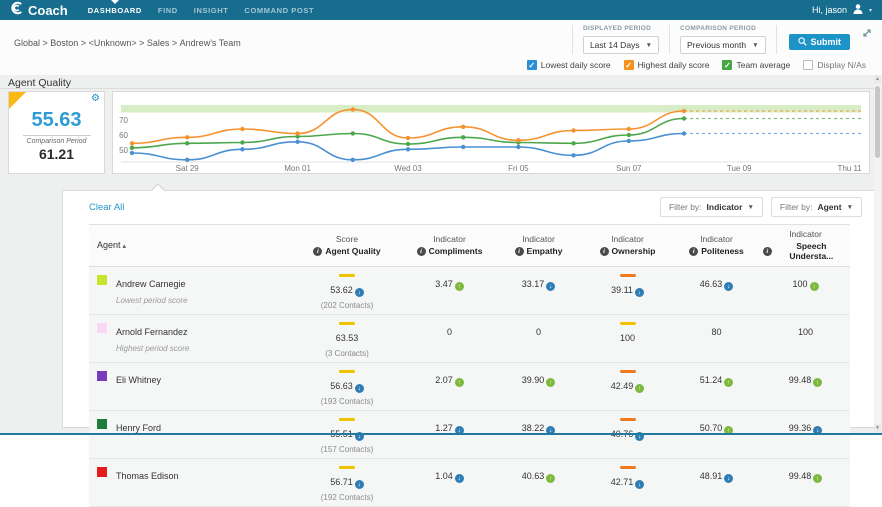 The image size is (882, 507). What do you see at coordinates (118, 43) in the screenshot?
I see `breadcrumb-unknown: <Unknown>` at bounding box center [118, 43].